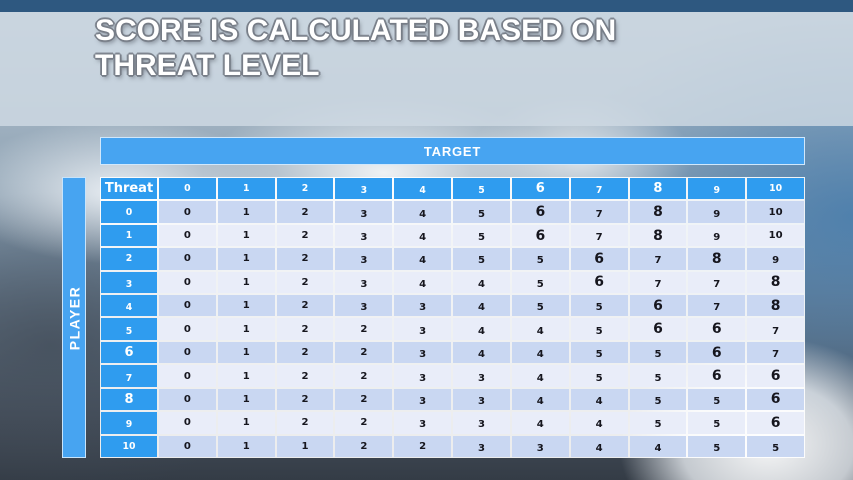  I want to click on target-header-bar: TARGET, so click(452, 151).